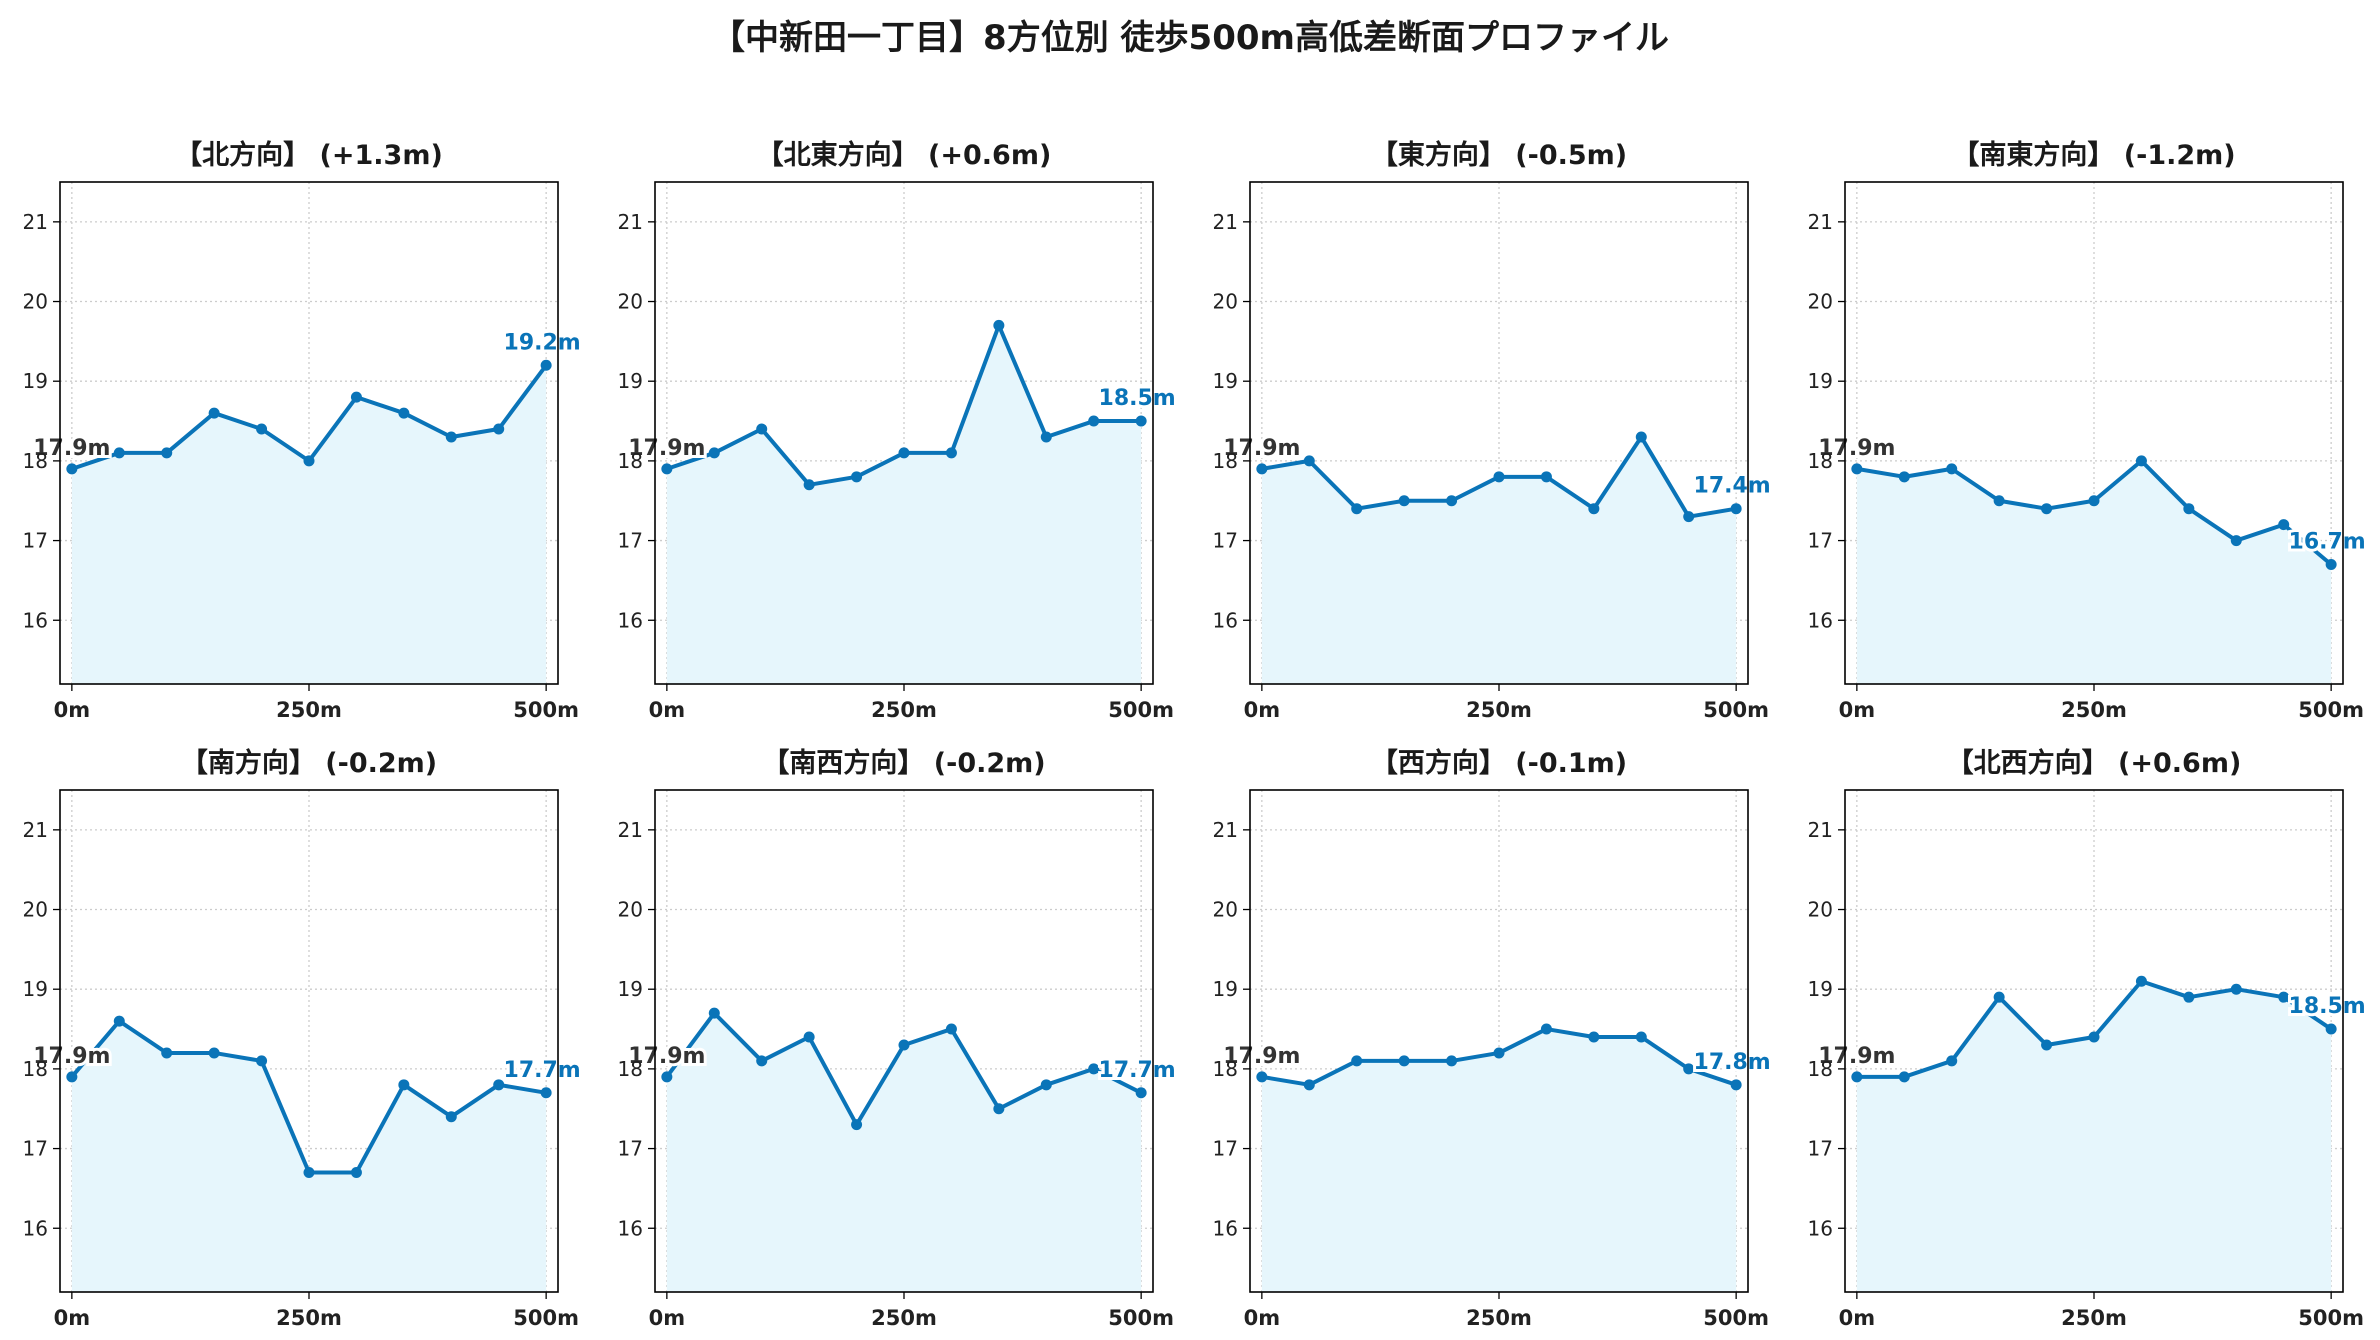  What do you see at coordinates (309, 763) in the screenshot?
I see `subplot-title: 【南方向】 (-0.2m)` at bounding box center [309, 763].